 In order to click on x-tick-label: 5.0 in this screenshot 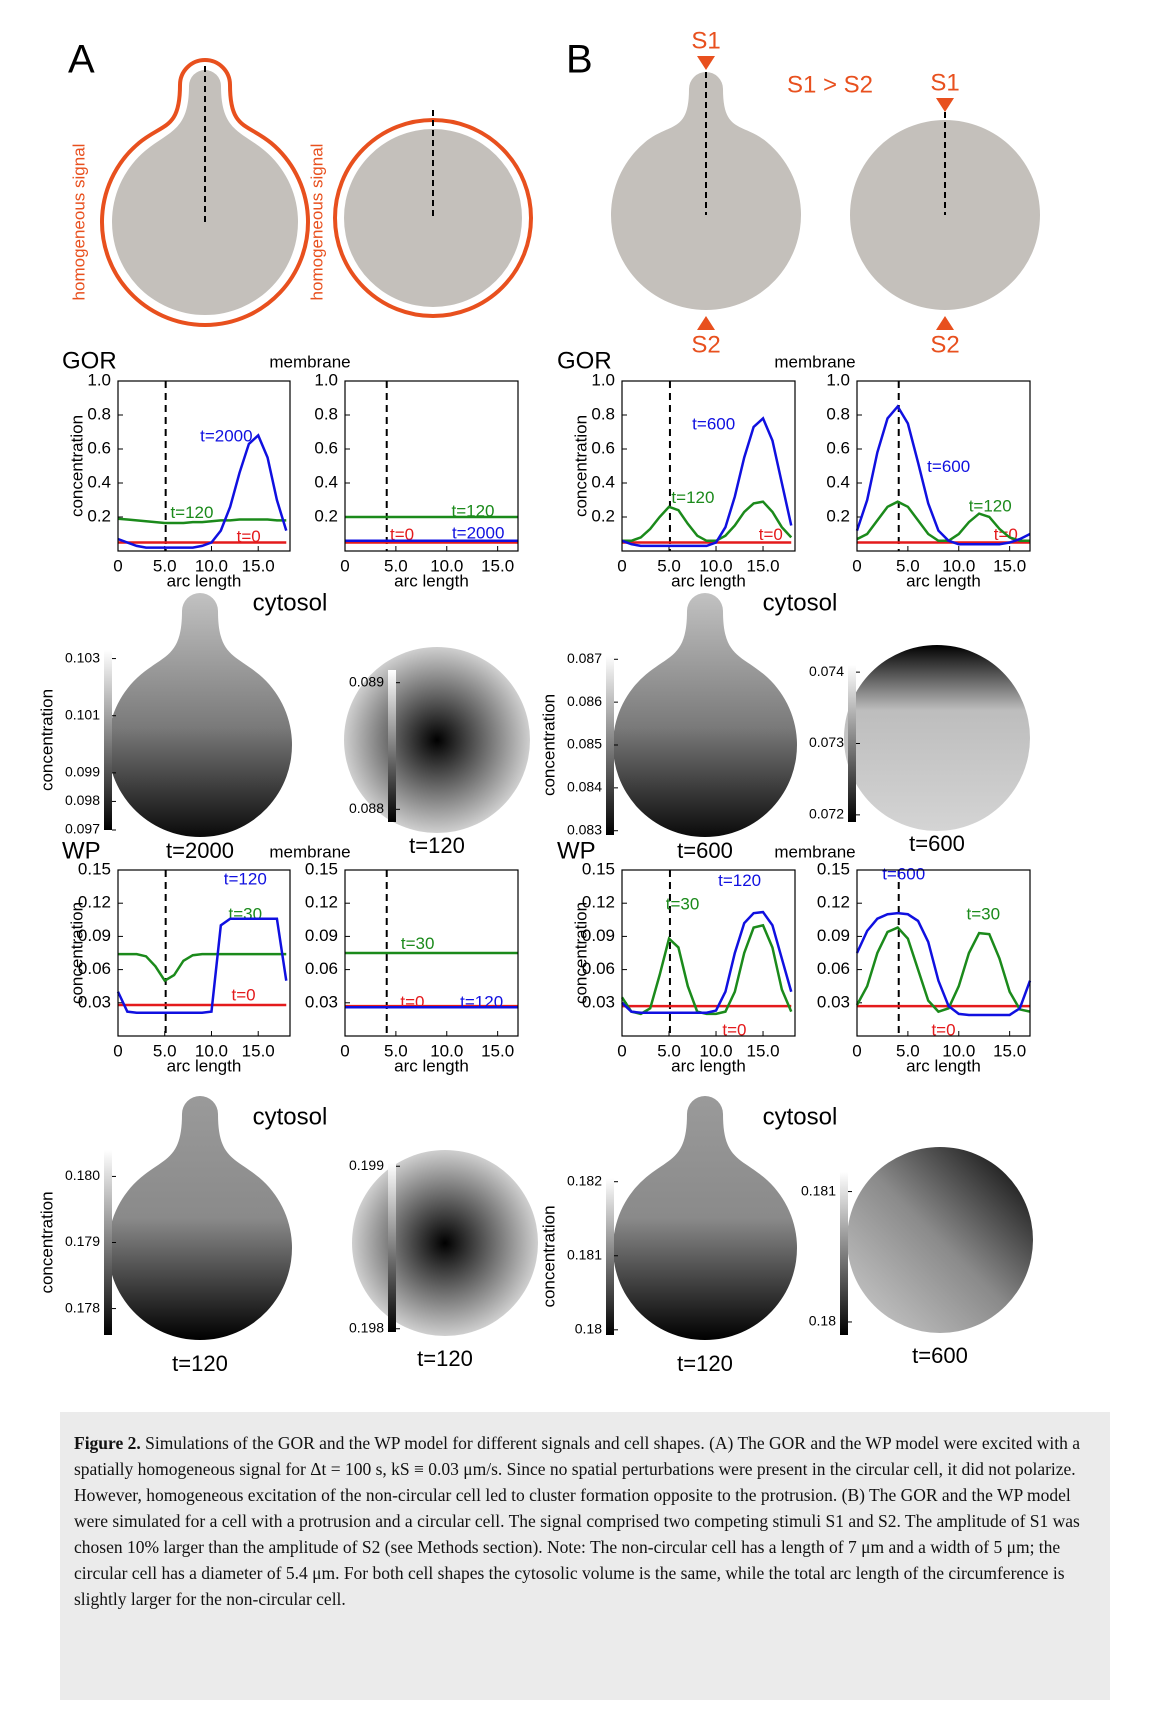, I will do `click(396, 565)`.